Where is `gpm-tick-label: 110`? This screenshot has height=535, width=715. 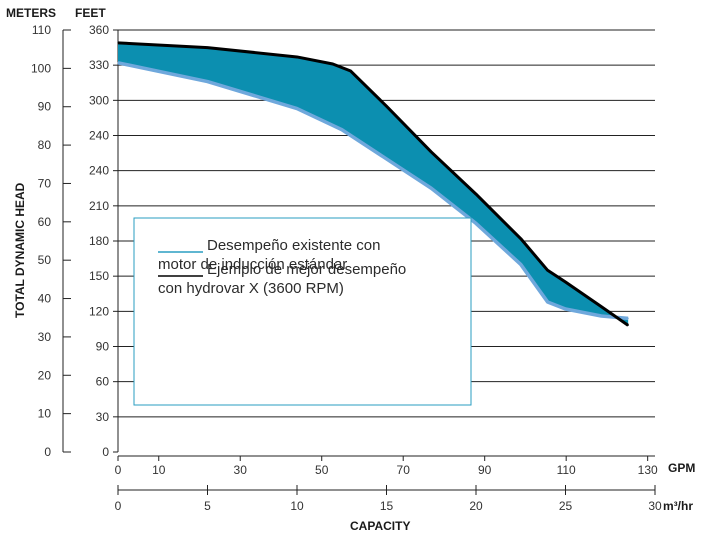 gpm-tick-label: 110 is located at coordinates (566, 470).